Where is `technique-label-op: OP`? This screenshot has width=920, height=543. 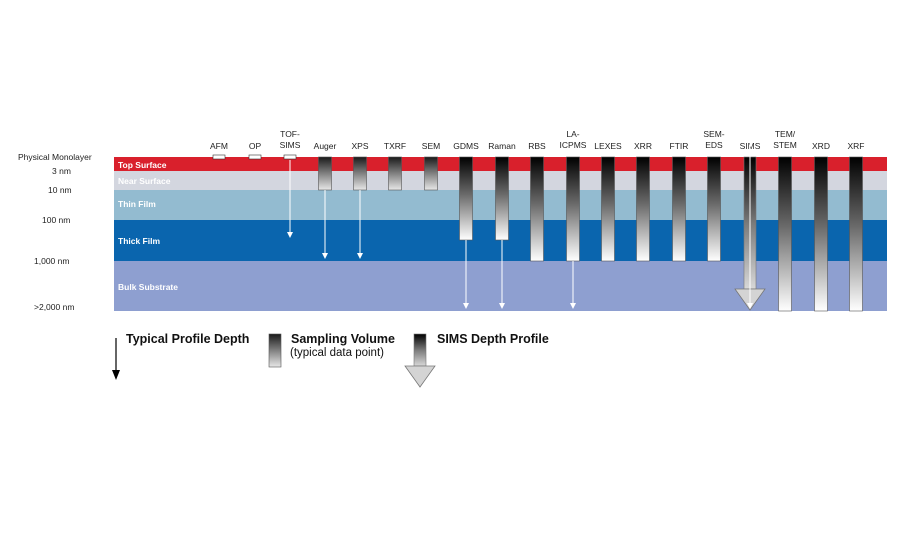 technique-label-op: OP is located at coordinates (255, 146).